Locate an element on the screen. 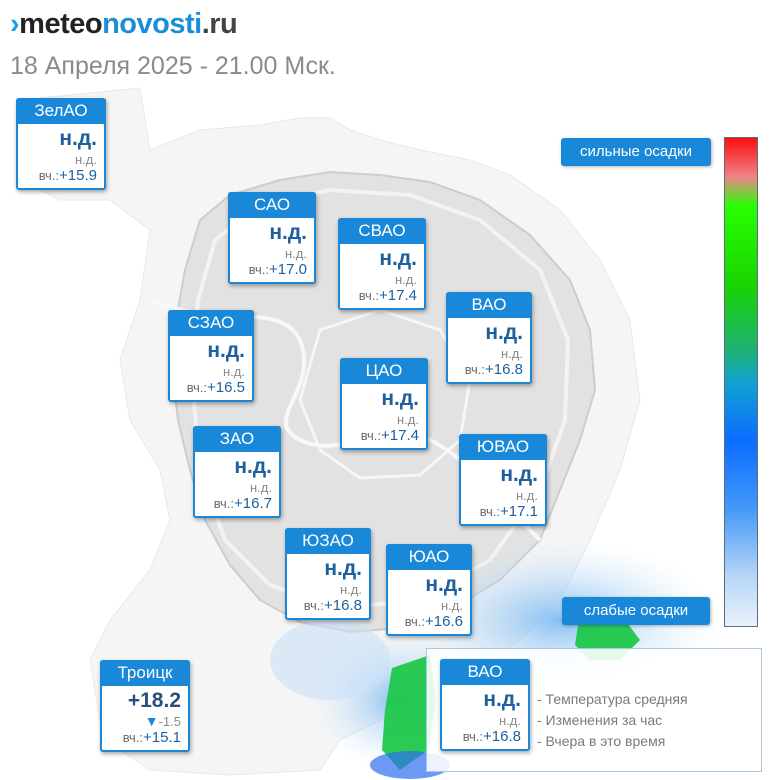 This screenshot has height=780, width=780. logo: ›meteonovosti.ru is located at coordinates (124, 24).